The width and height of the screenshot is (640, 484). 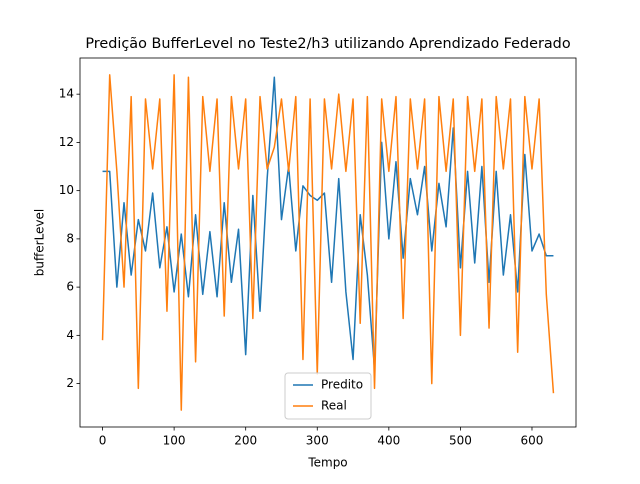 I want to click on x-tick-label: 300, so click(x=317, y=441).